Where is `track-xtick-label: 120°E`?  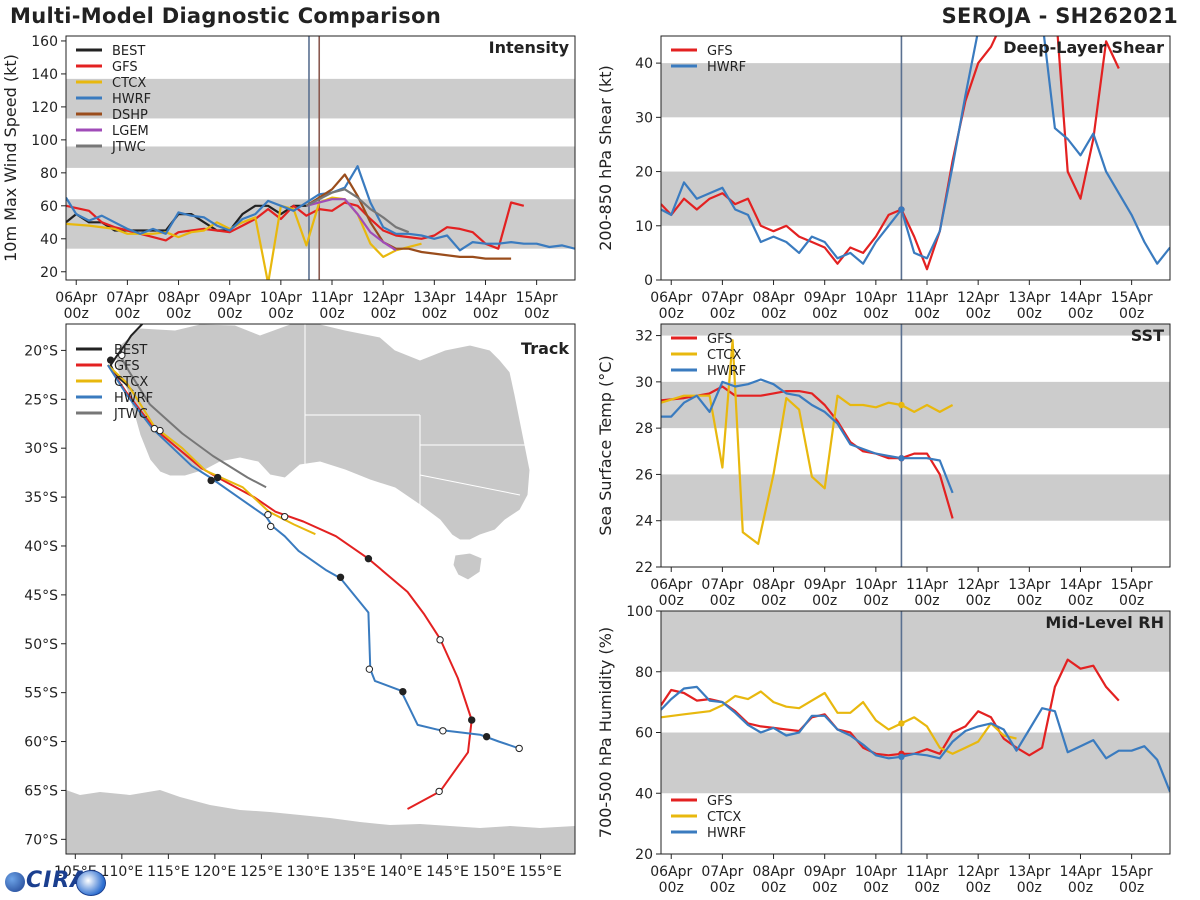
track-xtick-label: 120°E is located at coordinates (215, 872).